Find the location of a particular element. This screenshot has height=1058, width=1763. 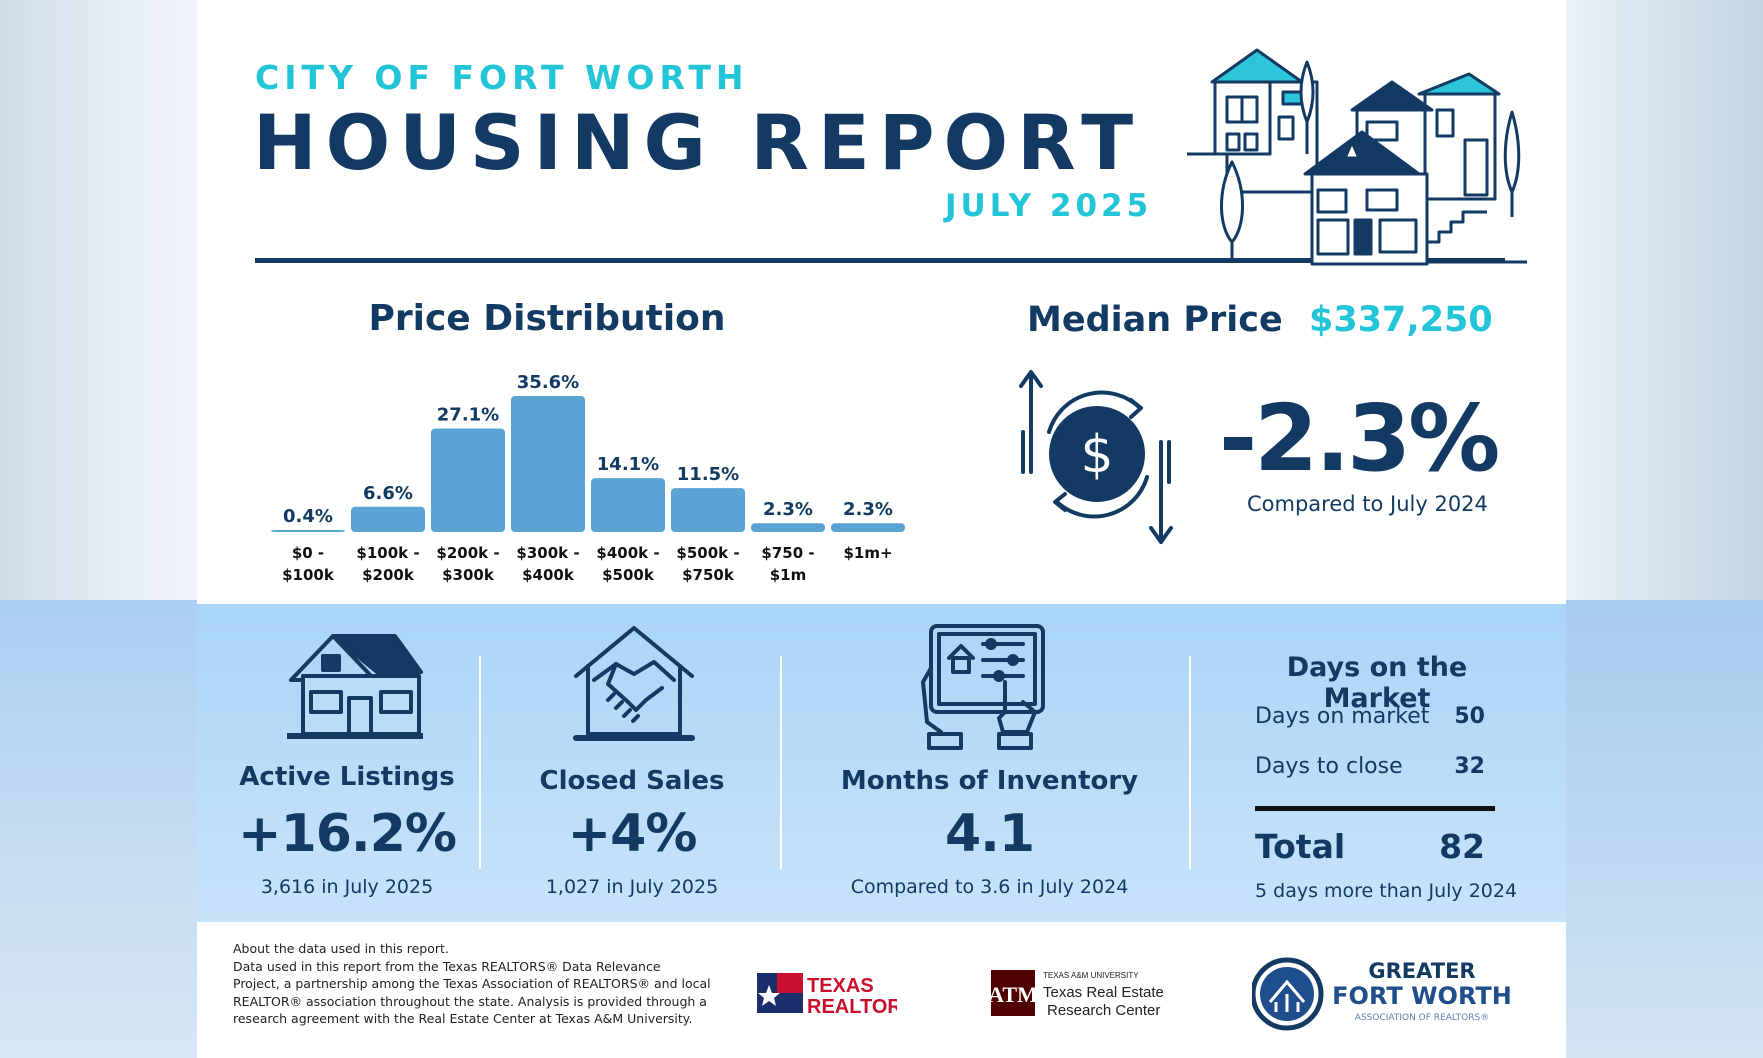

gfw-line1: GREATER is located at coordinates (1421, 971).